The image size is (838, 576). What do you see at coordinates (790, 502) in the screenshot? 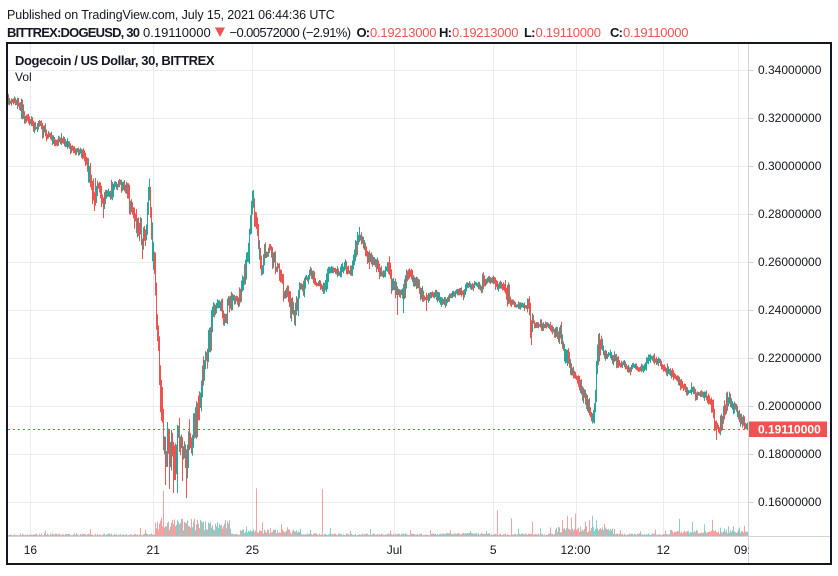
I see `svg-text: 0.16000000` at bounding box center [790, 502].